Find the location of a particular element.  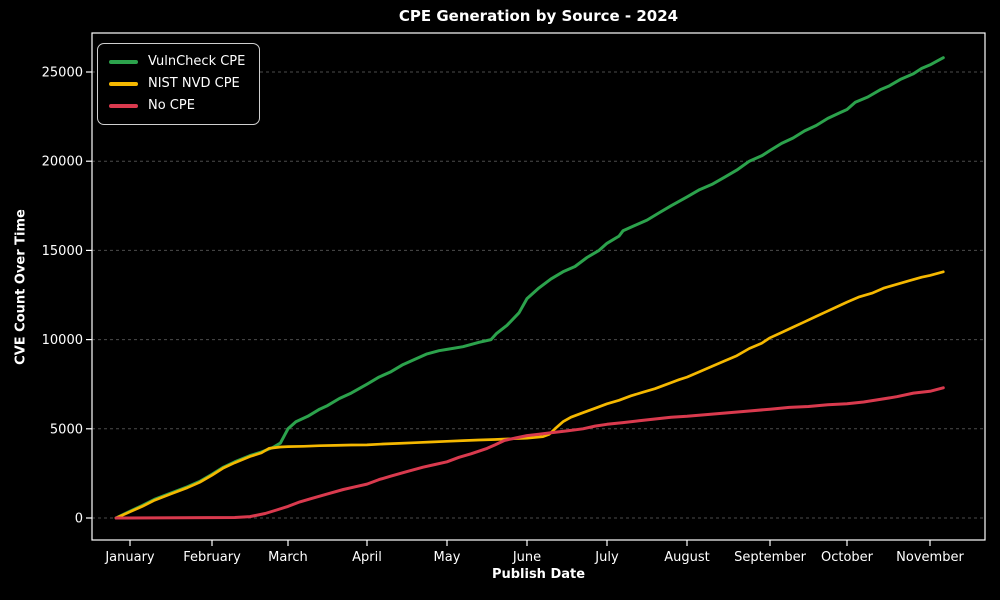

x-tick-label: July is located at coordinates (606, 557).